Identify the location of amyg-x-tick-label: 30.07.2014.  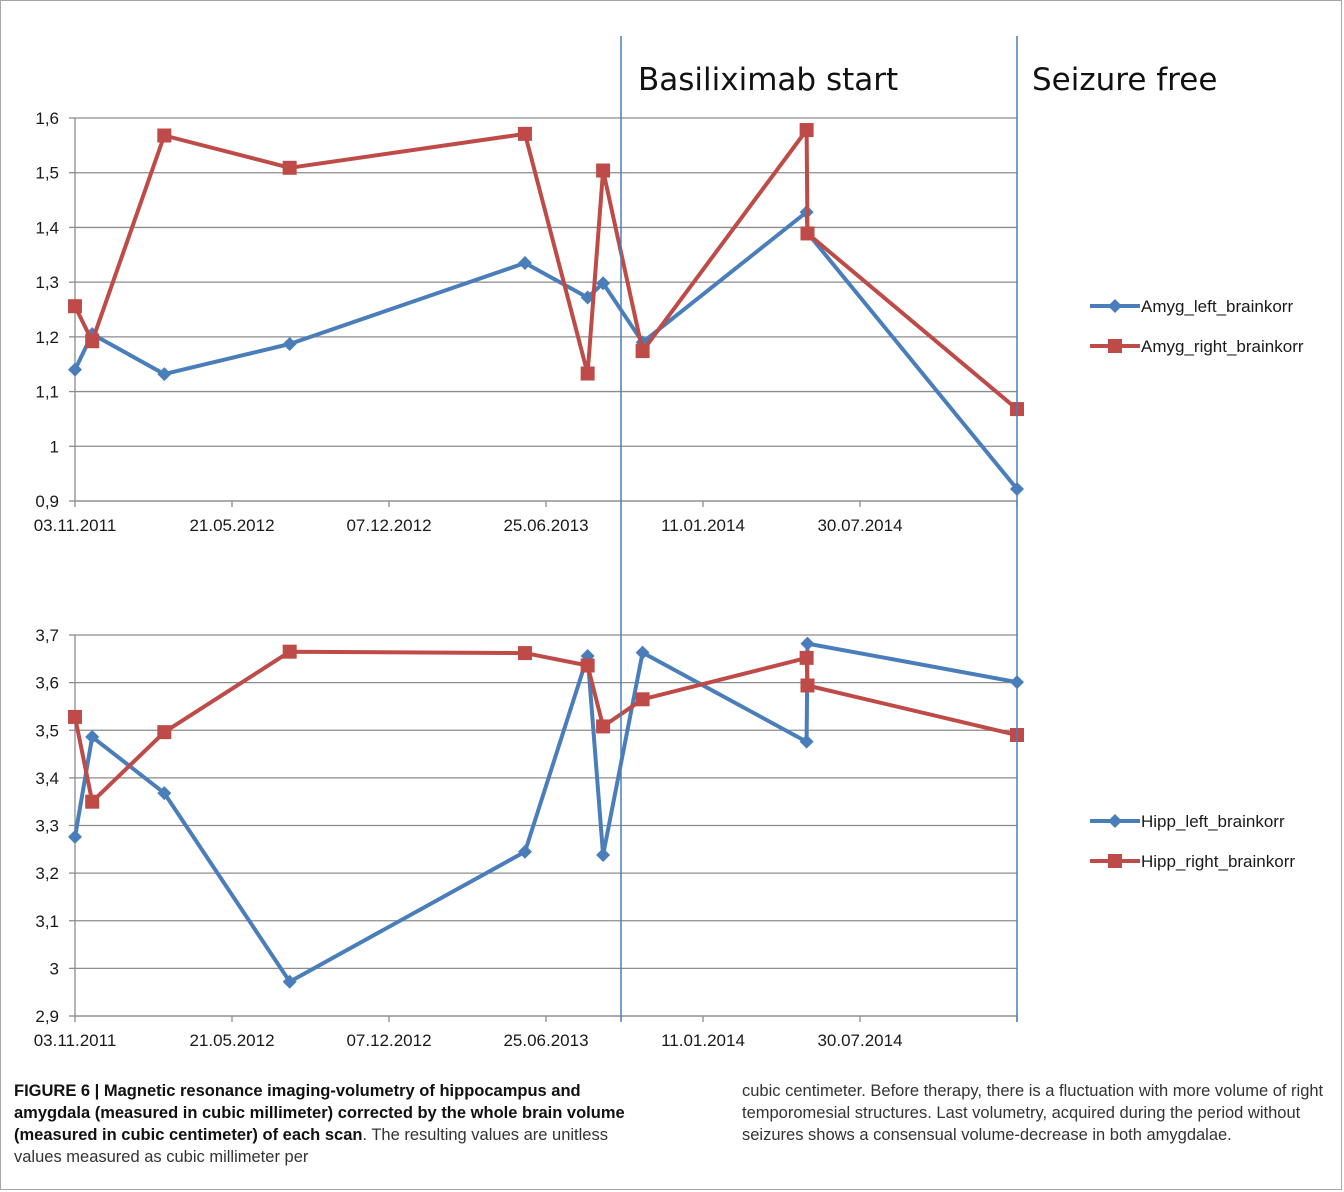
(859, 525).